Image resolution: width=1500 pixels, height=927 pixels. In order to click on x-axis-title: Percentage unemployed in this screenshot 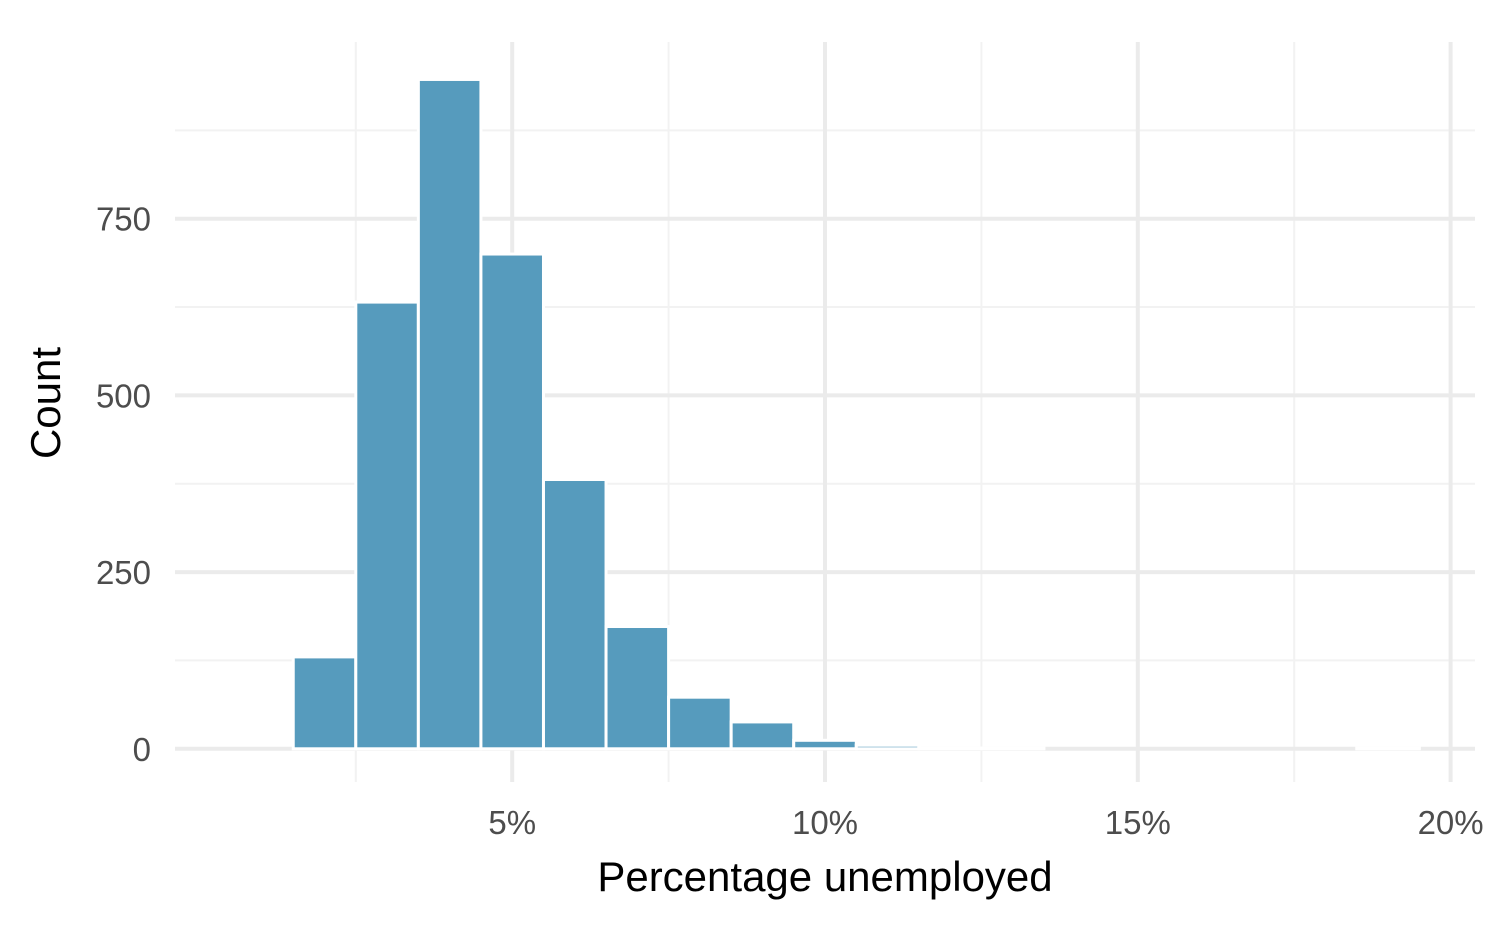, I will do `click(824, 876)`.